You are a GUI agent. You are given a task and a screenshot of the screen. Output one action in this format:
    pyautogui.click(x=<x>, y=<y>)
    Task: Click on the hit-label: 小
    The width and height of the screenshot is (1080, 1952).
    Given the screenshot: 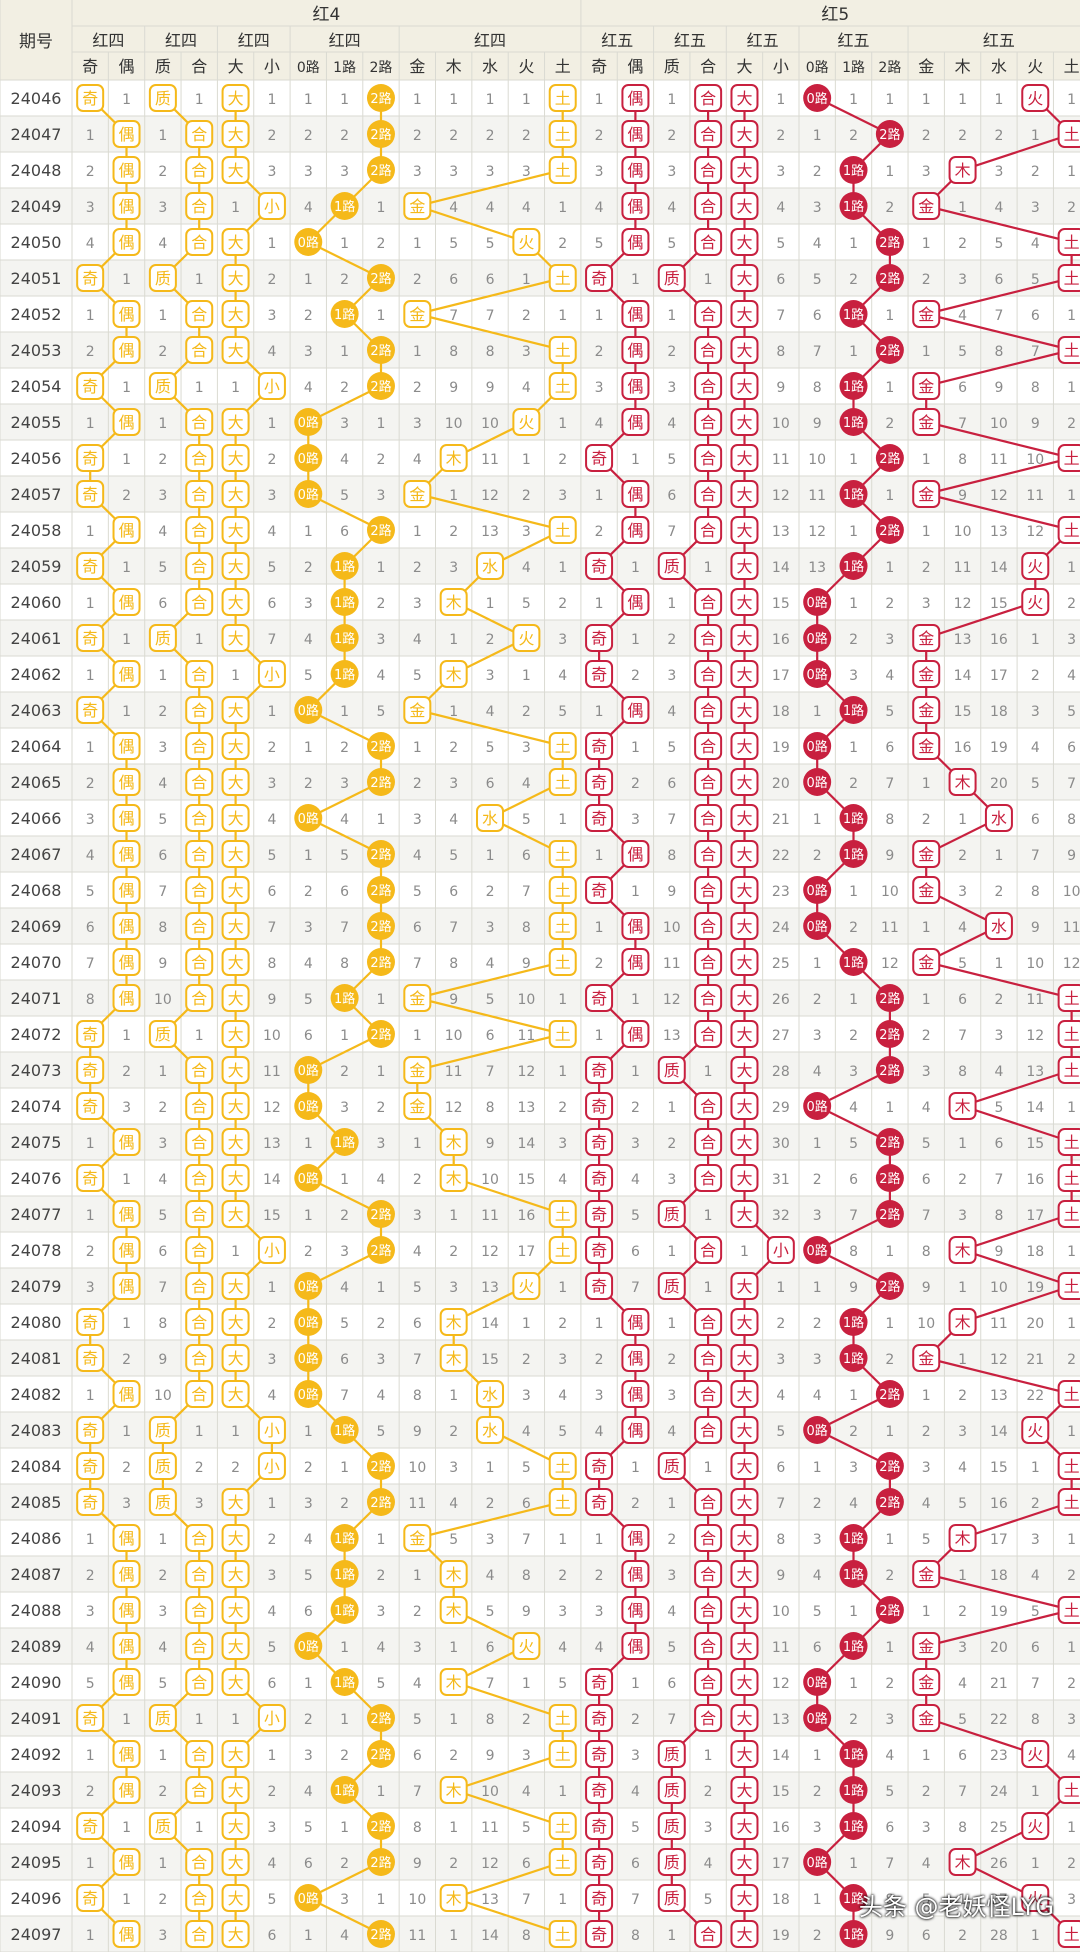 What is the action you would take?
    pyautogui.click(x=272, y=674)
    